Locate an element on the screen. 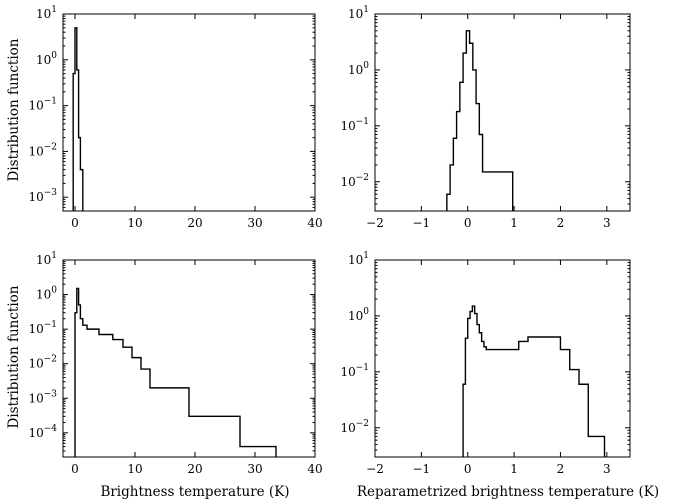 This screenshot has width=685, height=504. ylabel-top: Distribution function is located at coordinates (14, 109).